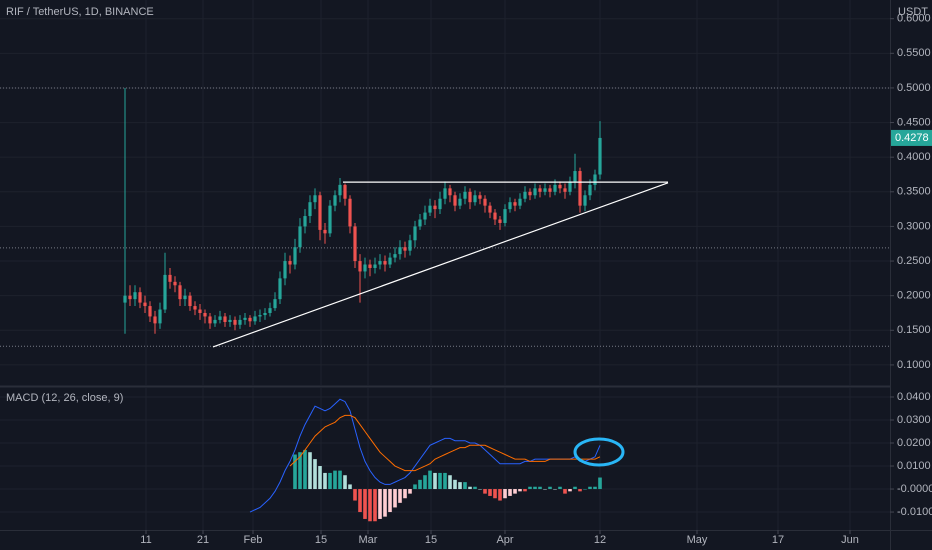 The height and width of the screenshot is (550, 932). What do you see at coordinates (600, 540) in the screenshot?
I see `x-tick-label: 12` at bounding box center [600, 540].